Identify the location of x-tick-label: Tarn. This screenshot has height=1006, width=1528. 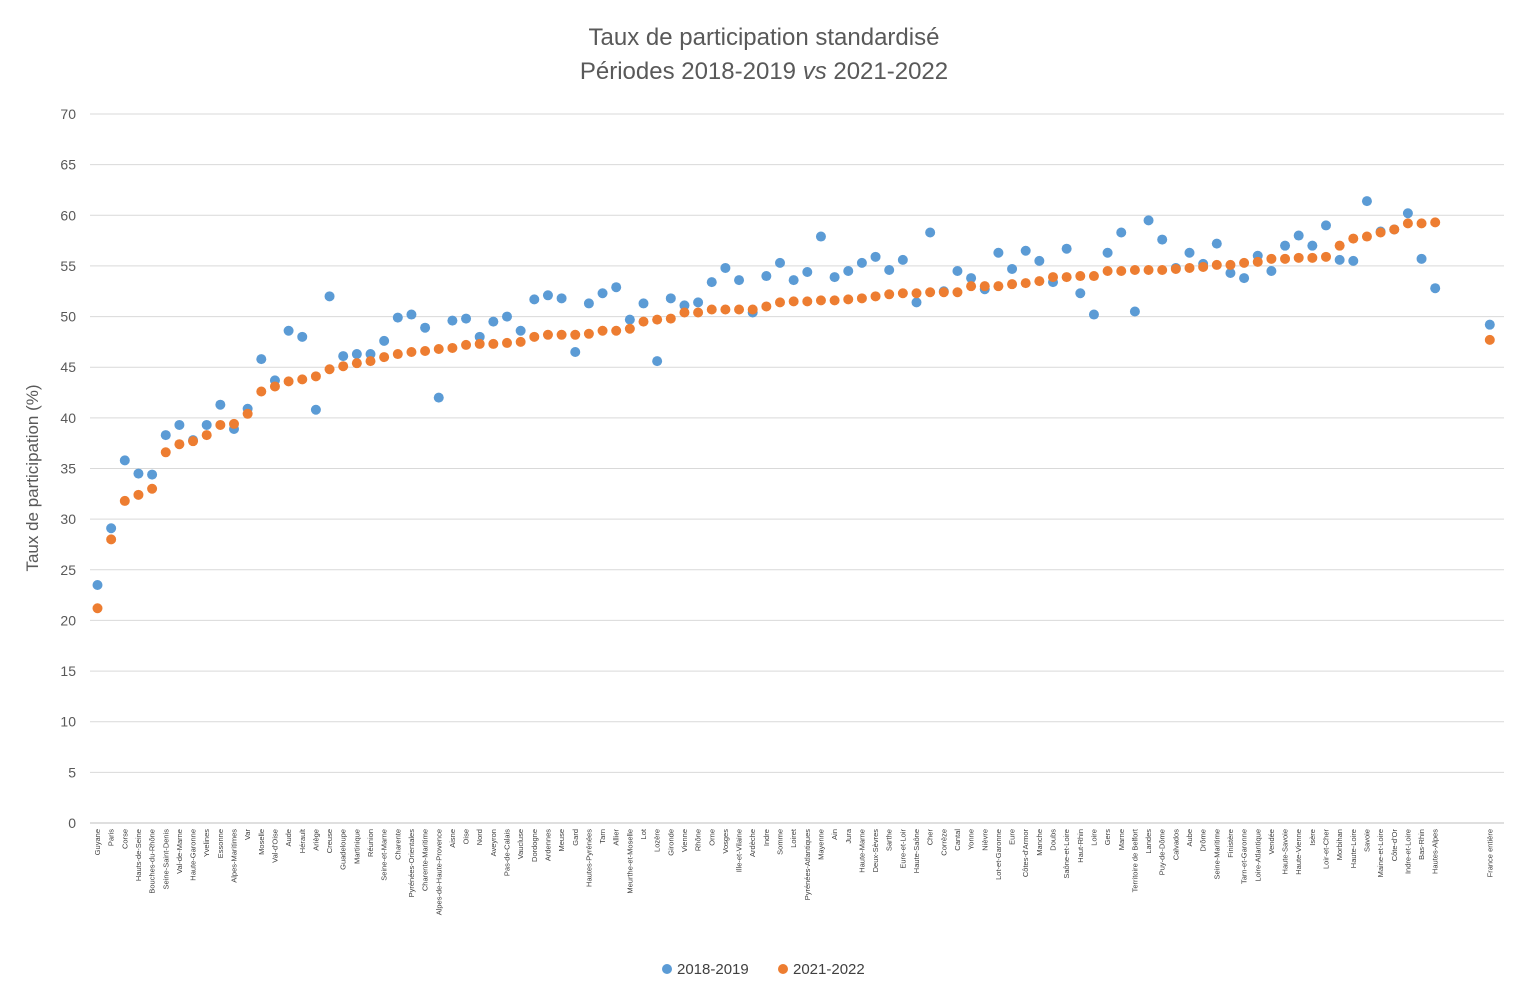
(602, 836).